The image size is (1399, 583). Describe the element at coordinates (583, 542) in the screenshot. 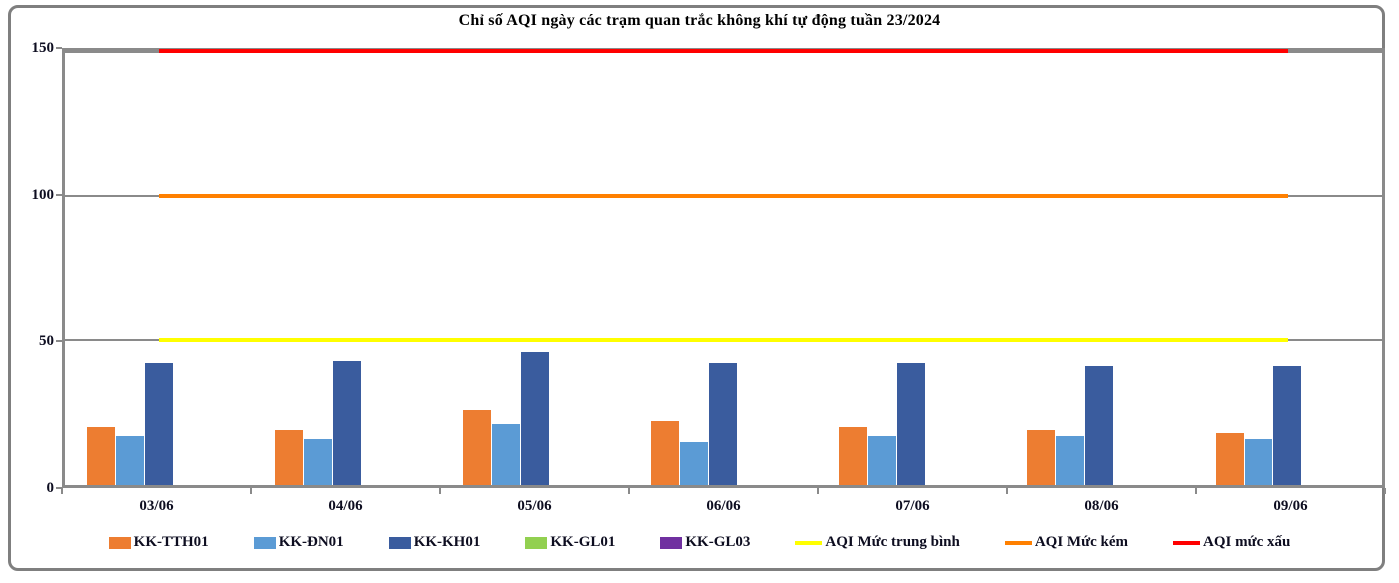

I see `legend-label: KK-GL01` at that location.